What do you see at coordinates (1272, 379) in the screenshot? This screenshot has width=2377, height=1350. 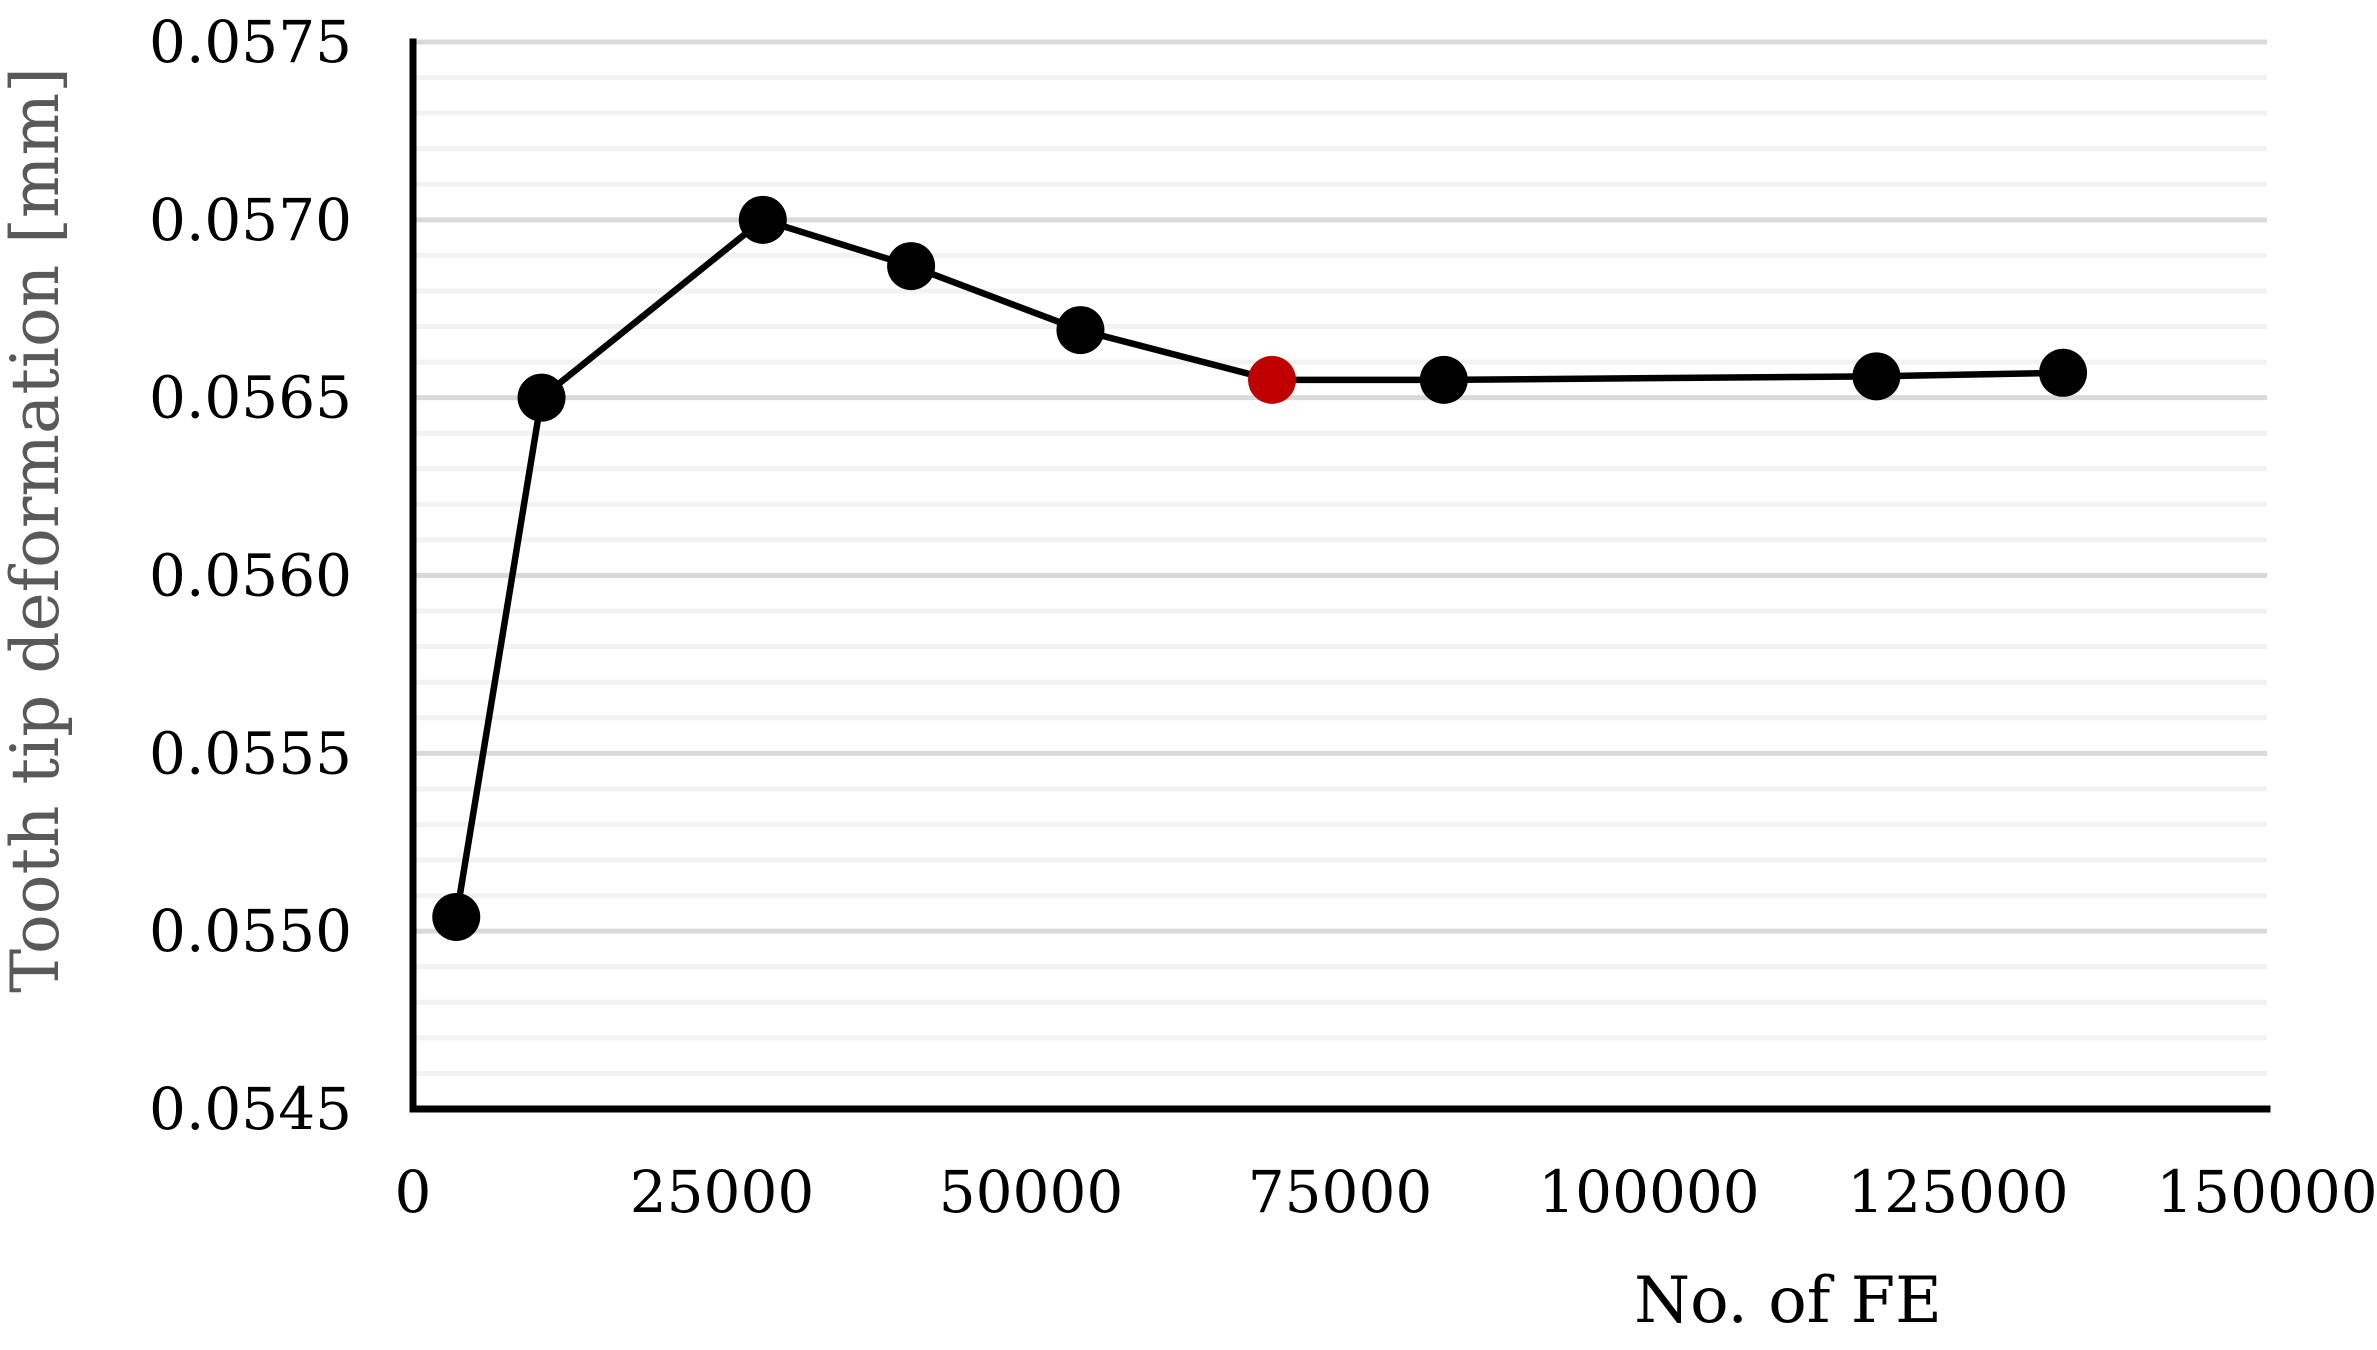 I see `highlighted-data-point-marker` at bounding box center [1272, 379].